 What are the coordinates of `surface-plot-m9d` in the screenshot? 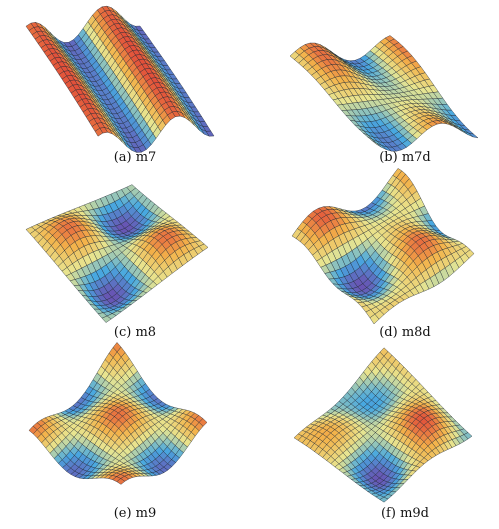 It's located at (383, 424).